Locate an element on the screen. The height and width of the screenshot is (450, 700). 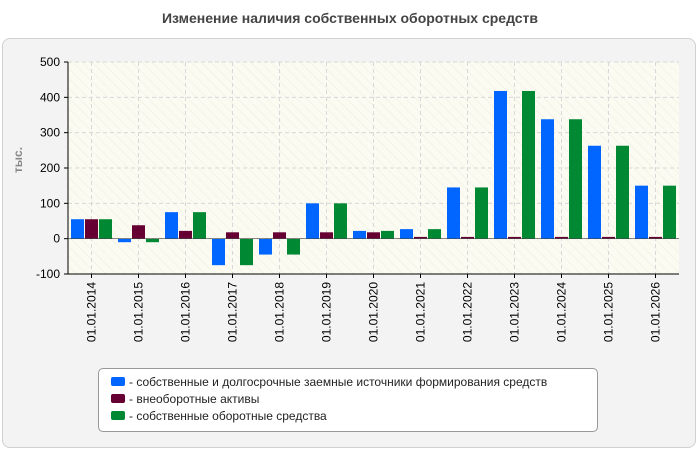
bar-3-01.01.2015 is located at coordinates (152, 240).